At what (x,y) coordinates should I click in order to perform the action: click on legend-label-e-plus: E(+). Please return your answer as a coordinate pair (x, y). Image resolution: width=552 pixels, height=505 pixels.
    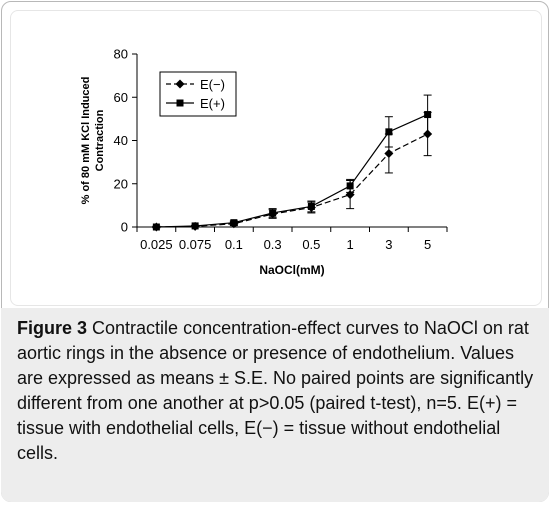
    Looking at the image, I should click on (212, 103).